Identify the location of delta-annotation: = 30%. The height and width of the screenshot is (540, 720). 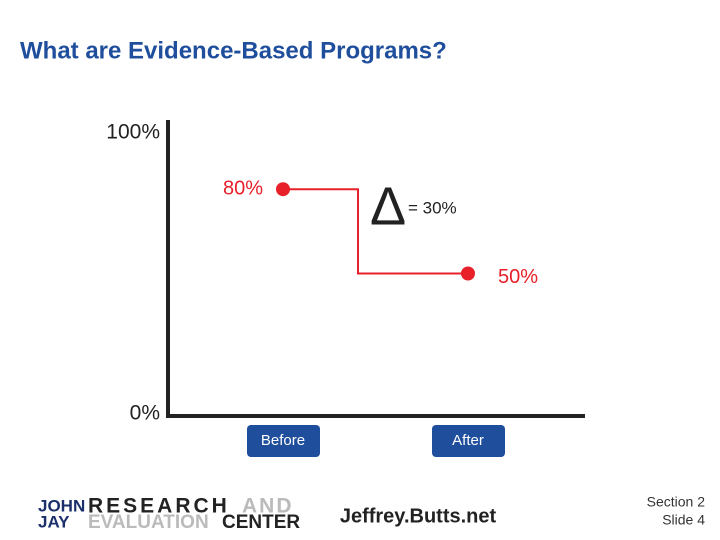
(432, 207).